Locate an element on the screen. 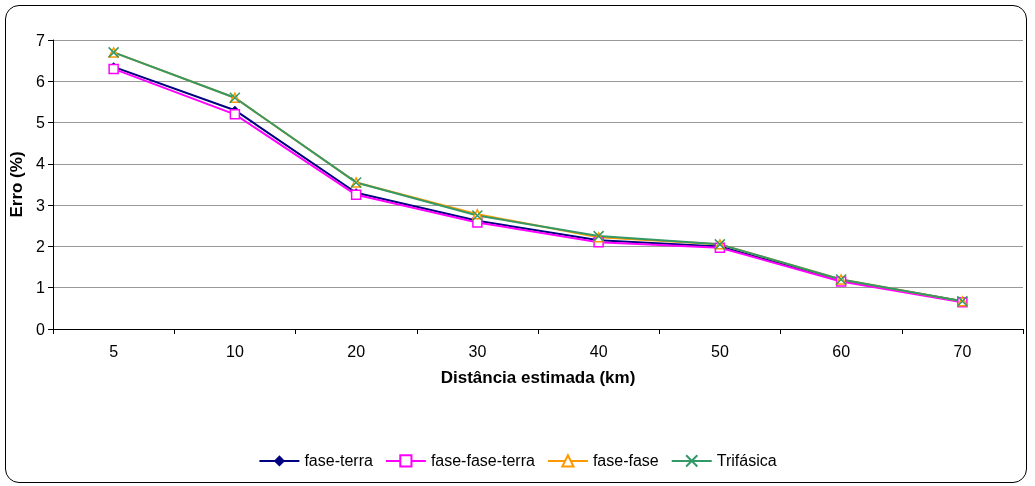 This screenshot has height=486, width=1035. y-tick-label: 5 is located at coordinates (41, 123).